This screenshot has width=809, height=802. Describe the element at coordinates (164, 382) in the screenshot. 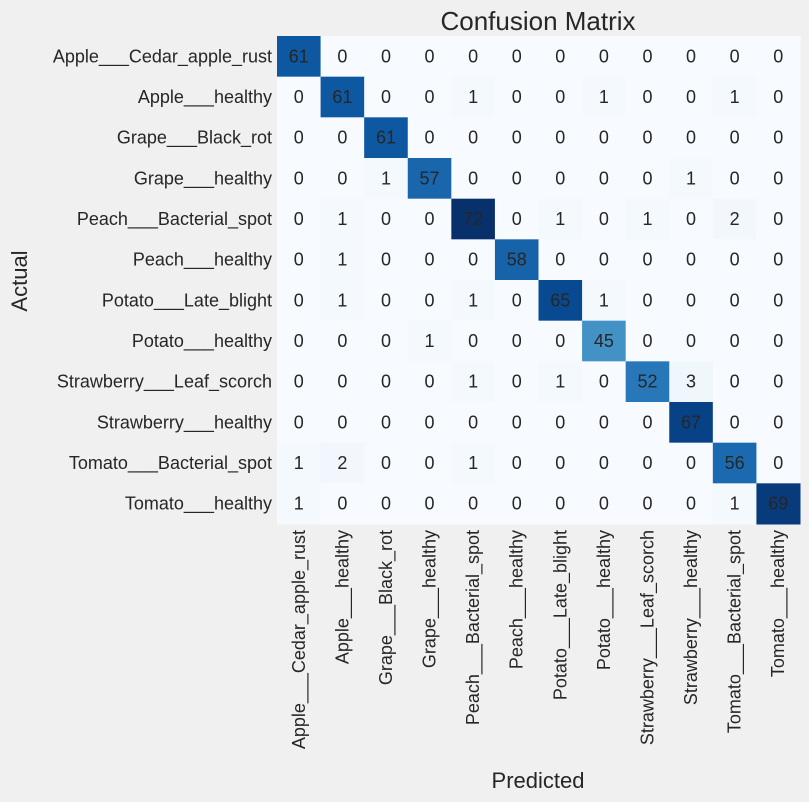

I see `y-tick-label: Strawberry___Leaf_scorch` at that location.